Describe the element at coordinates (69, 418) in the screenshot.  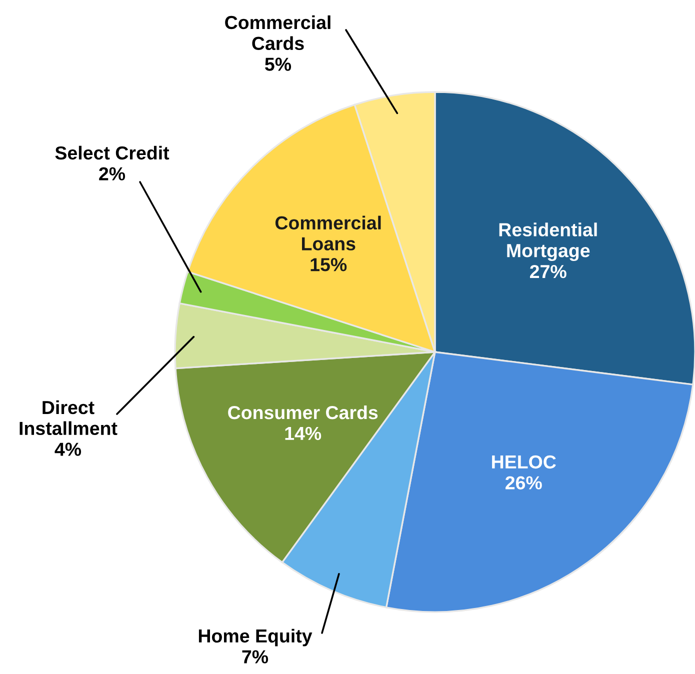
I see `slice-label: Direct Installment` at that location.